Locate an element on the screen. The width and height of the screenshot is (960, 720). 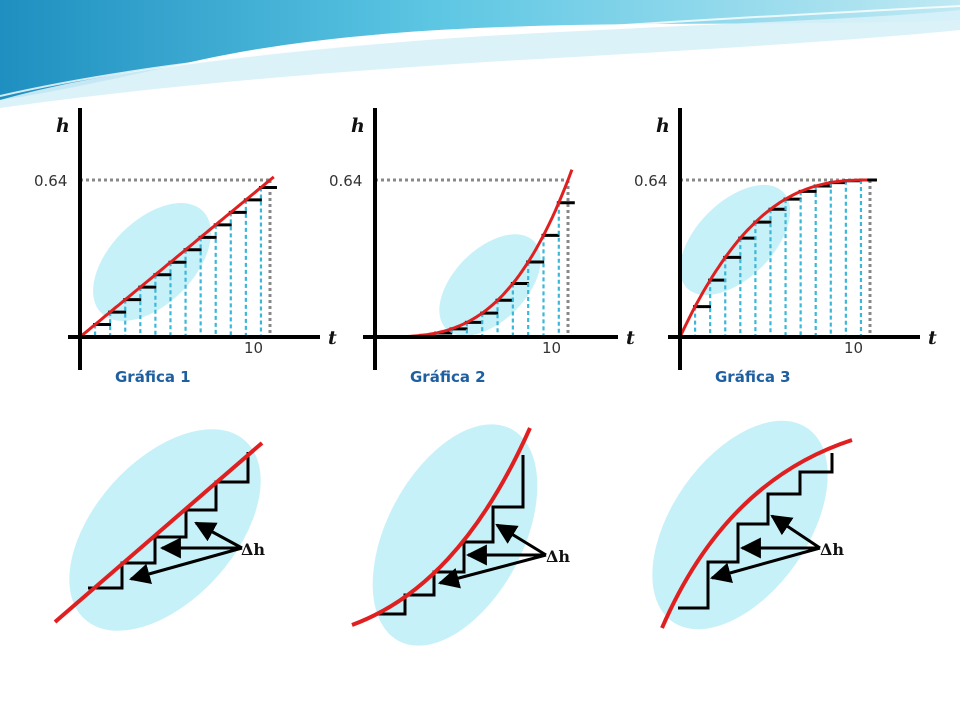
zoom-detail-3: Δh is located at coordinates (752, 525).